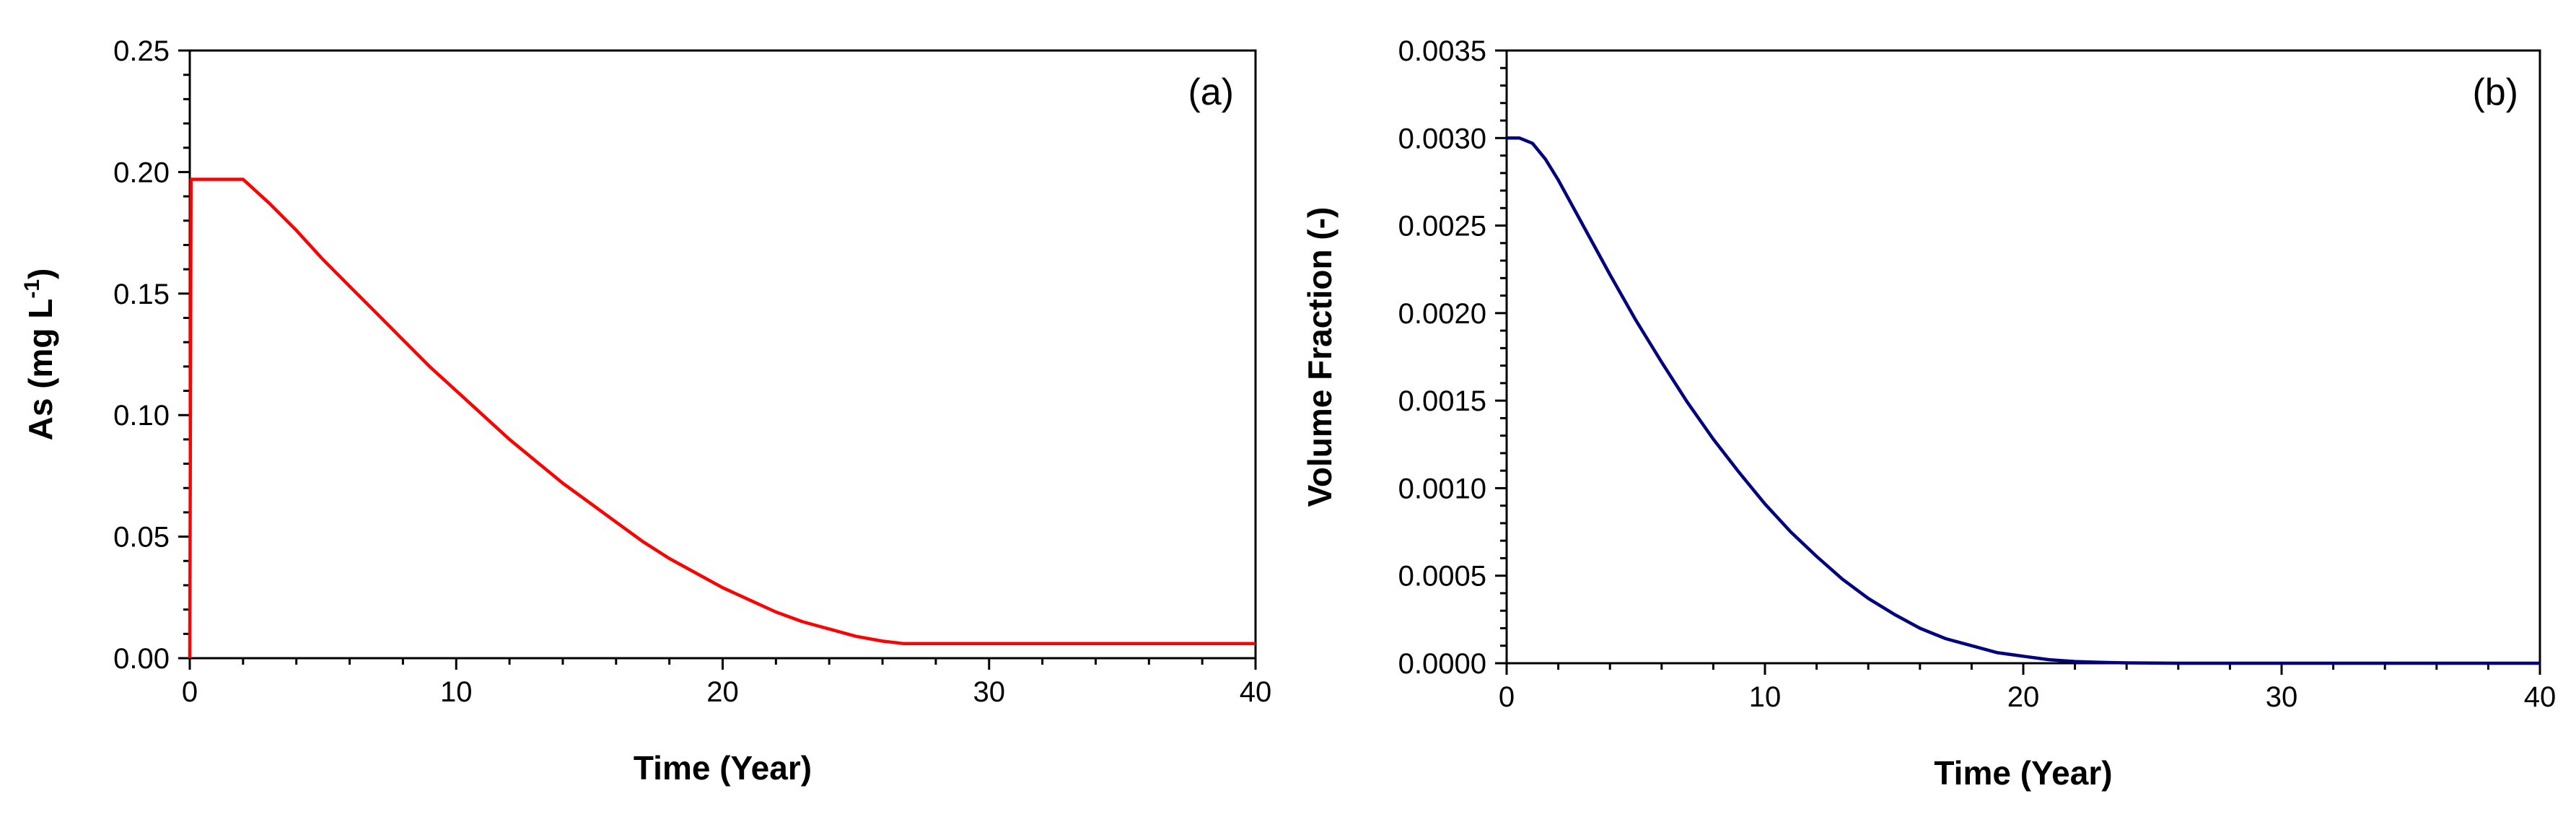 The image size is (2576, 822). Describe the element at coordinates (1442, 664) in the screenshot. I see `y-tick-label: 0.0000` at that location.